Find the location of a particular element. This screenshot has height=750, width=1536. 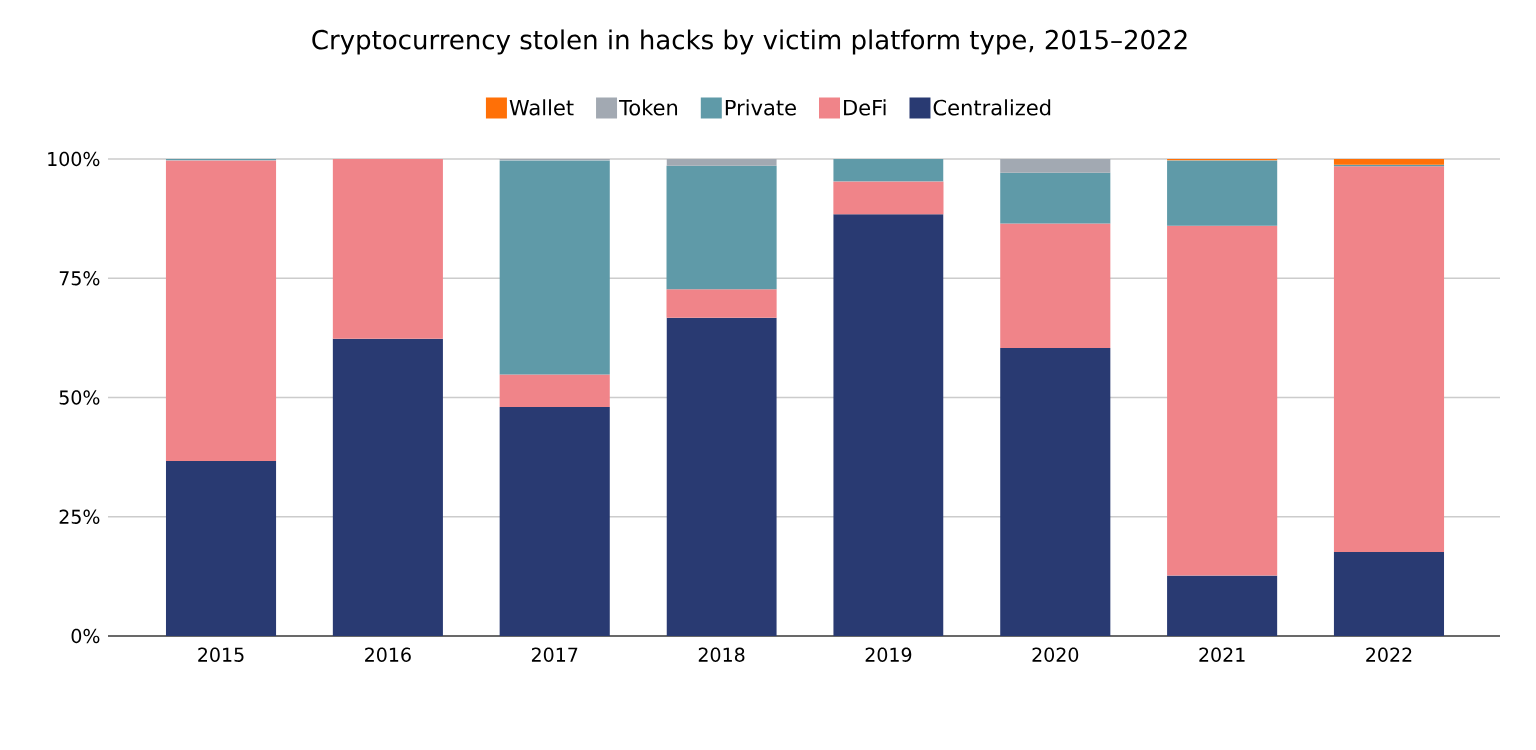

y-tick-label: 25% is located at coordinates (79, 516).